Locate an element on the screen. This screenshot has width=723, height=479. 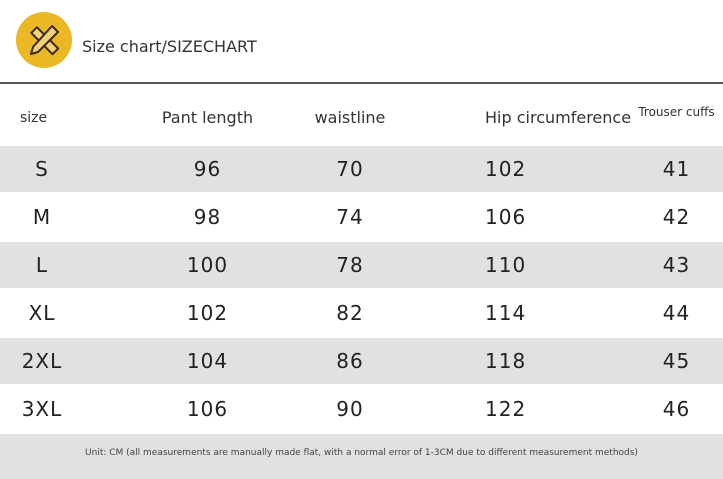
column-header: Trouser cuffs is located at coordinates (676, 112).